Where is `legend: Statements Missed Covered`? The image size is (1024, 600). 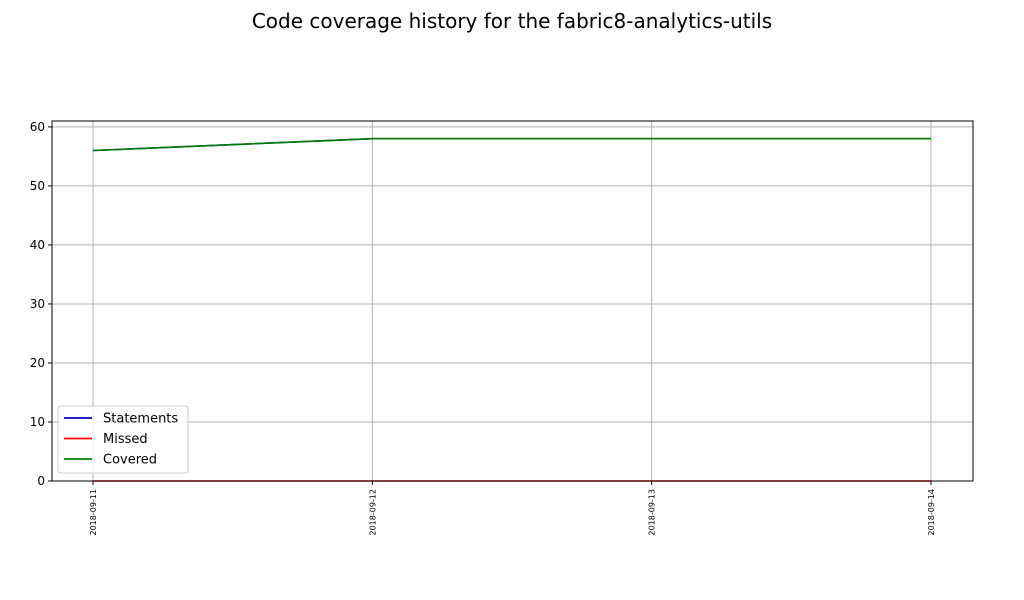 legend: Statements Missed Covered is located at coordinates (123, 439).